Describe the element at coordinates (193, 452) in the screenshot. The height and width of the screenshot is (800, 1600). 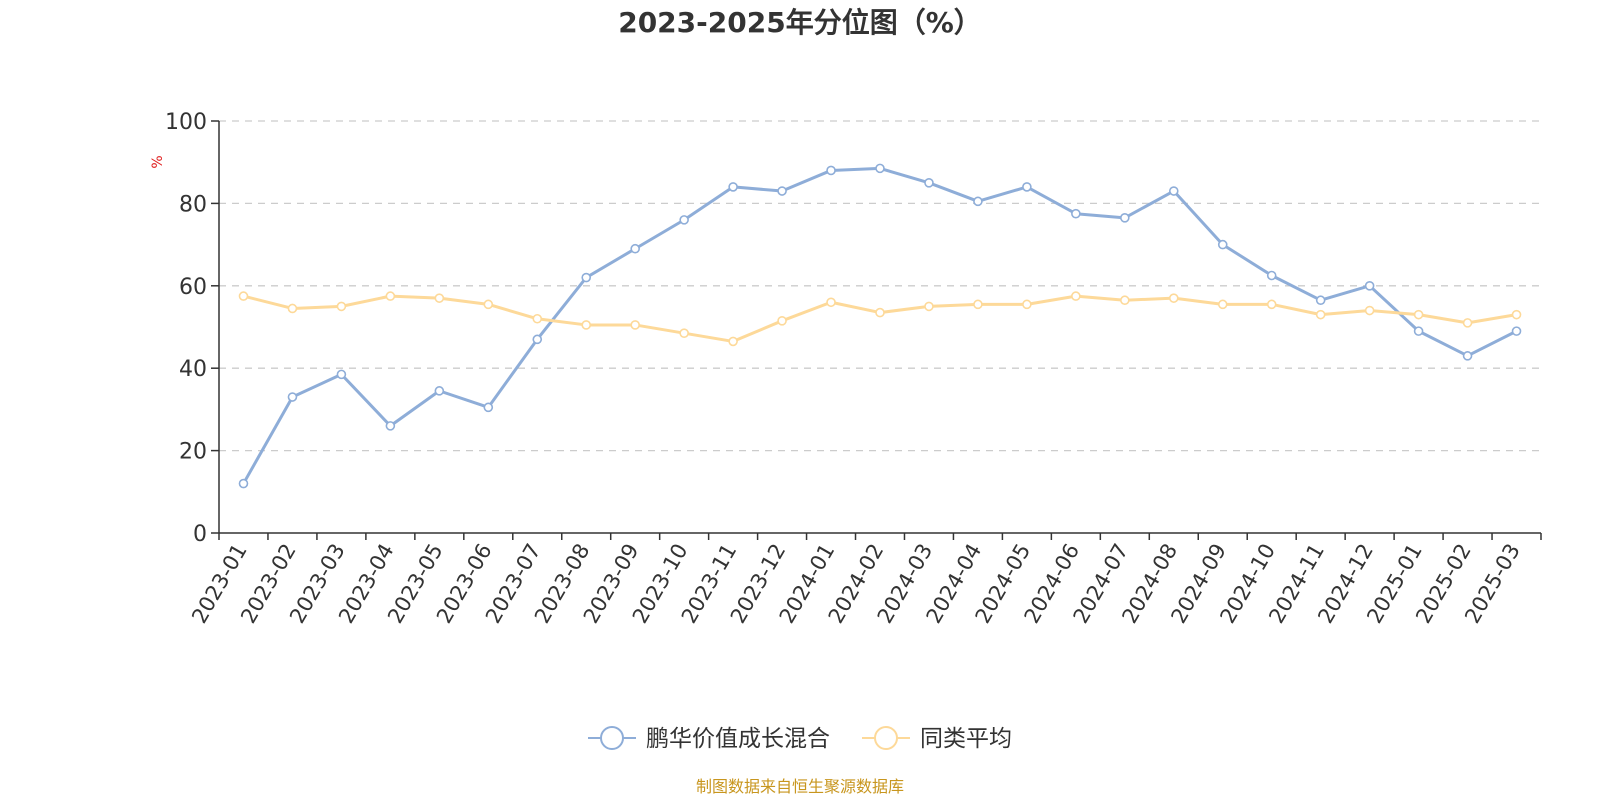
I see `y-tick-label: 20` at that location.